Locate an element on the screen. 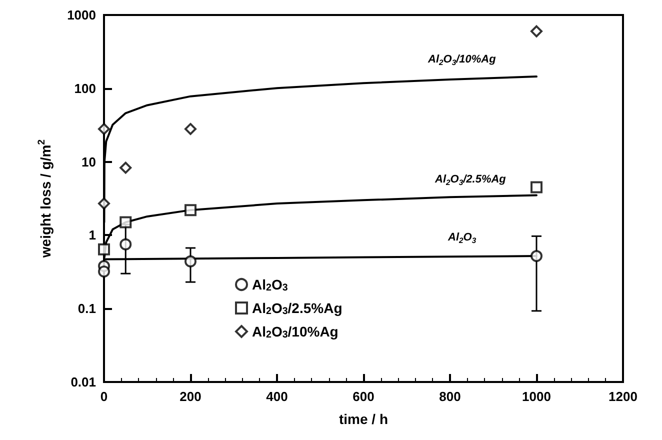  x-tick-label: 800 is located at coordinates (450, 396).